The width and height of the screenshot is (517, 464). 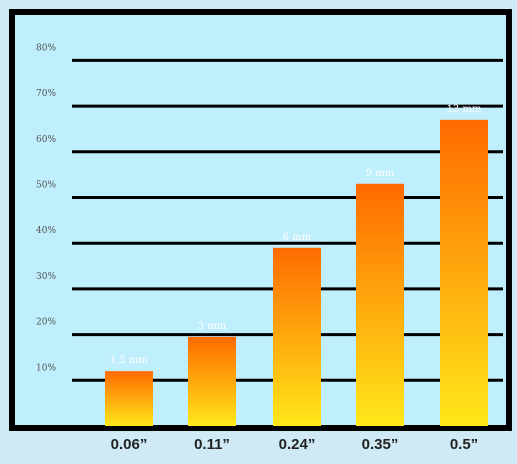 What do you see at coordinates (46, 48) in the screenshot?
I see `y-tick-label: 80%` at bounding box center [46, 48].